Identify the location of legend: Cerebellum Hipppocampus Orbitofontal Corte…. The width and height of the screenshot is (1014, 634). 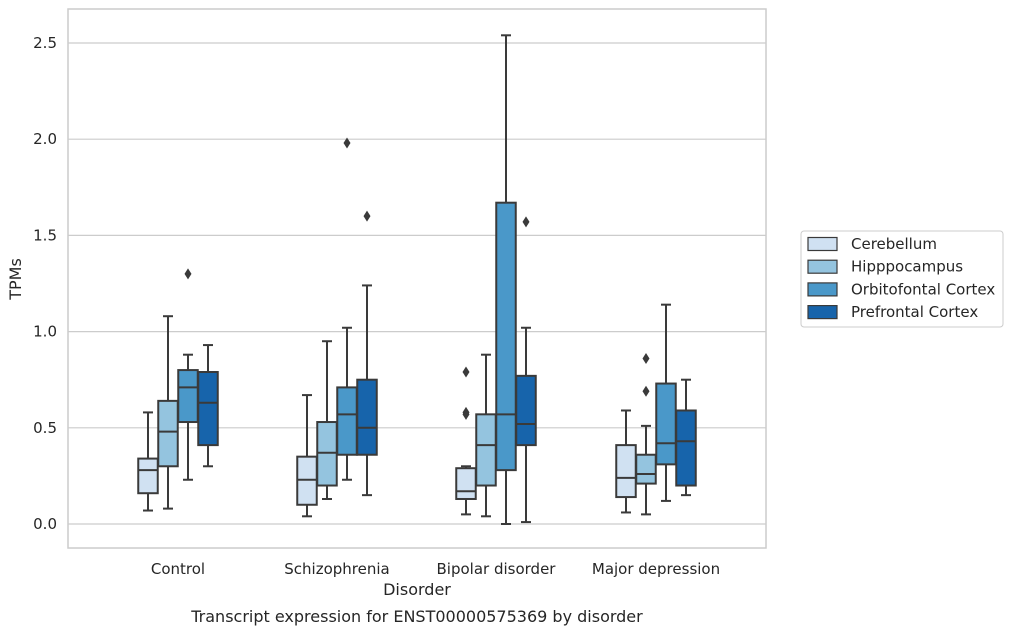
(902, 279).